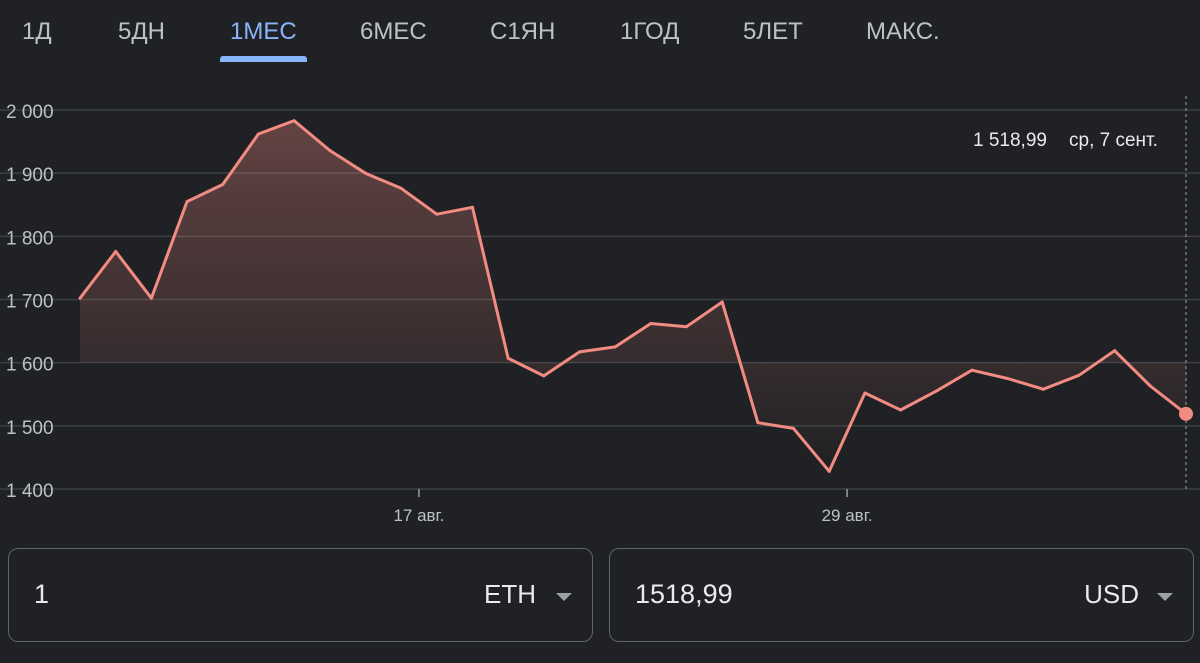 The height and width of the screenshot is (663, 1200). Describe the element at coordinates (1068, 141) in the screenshot. I see `tooltip-background` at that location.